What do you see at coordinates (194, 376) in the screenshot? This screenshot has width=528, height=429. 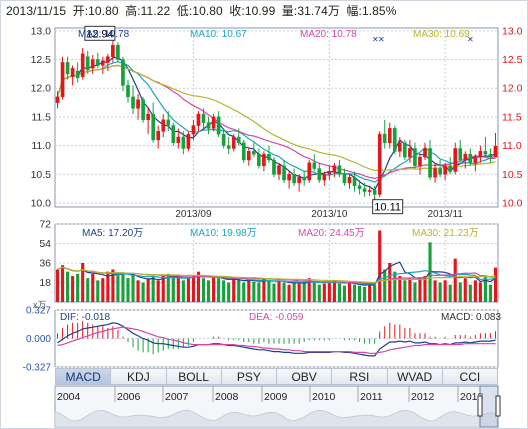 I see `tab-boll: BOLL` at bounding box center [194, 376].